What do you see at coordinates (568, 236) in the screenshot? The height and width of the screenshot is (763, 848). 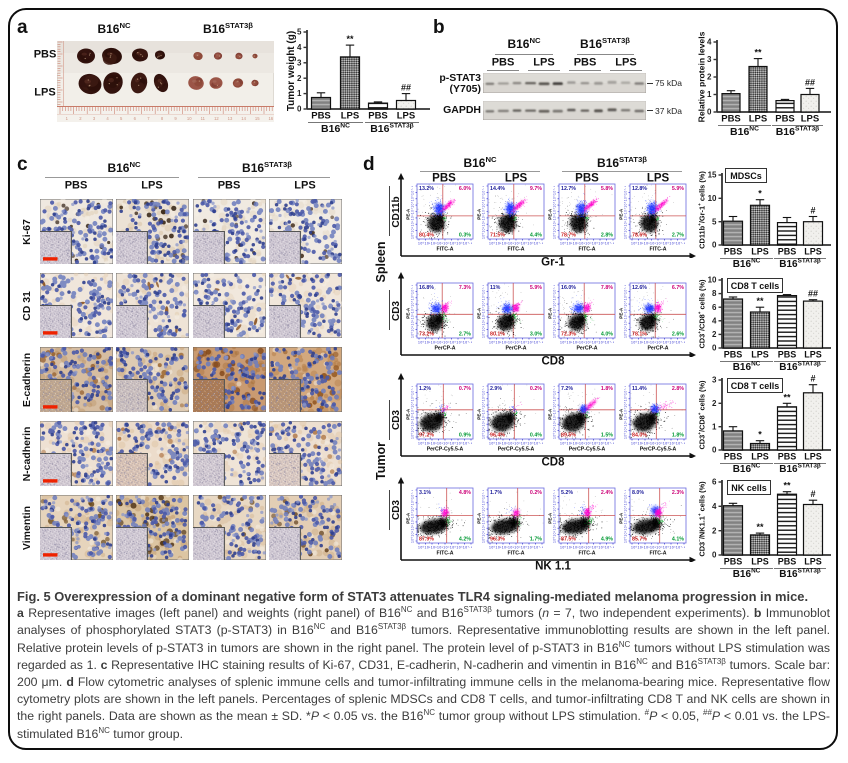 I see `svg-text: 78.7%` at bounding box center [568, 236].